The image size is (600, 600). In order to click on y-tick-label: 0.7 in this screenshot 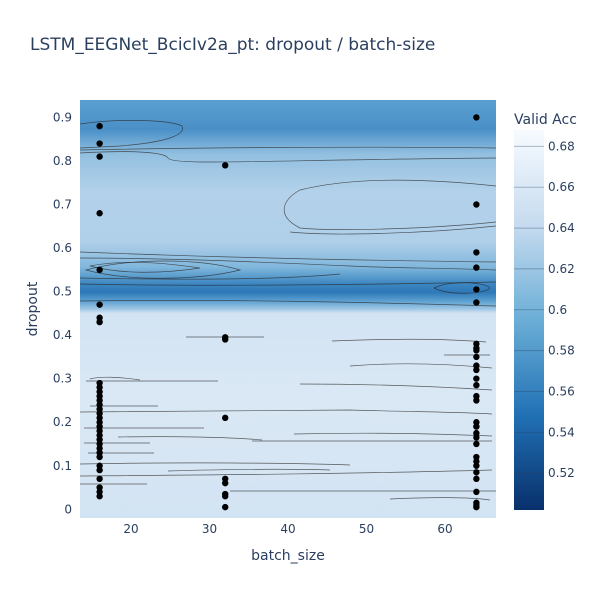, I will do `click(62, 205)`.